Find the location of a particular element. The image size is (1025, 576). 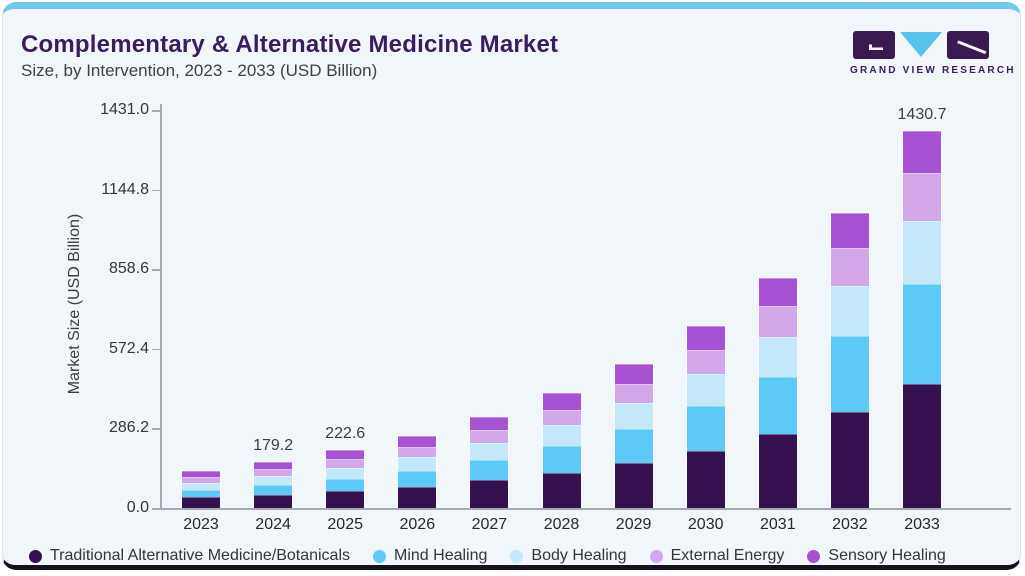

legend-item-external-energy: External Energy is located at coordinates (717, 556).